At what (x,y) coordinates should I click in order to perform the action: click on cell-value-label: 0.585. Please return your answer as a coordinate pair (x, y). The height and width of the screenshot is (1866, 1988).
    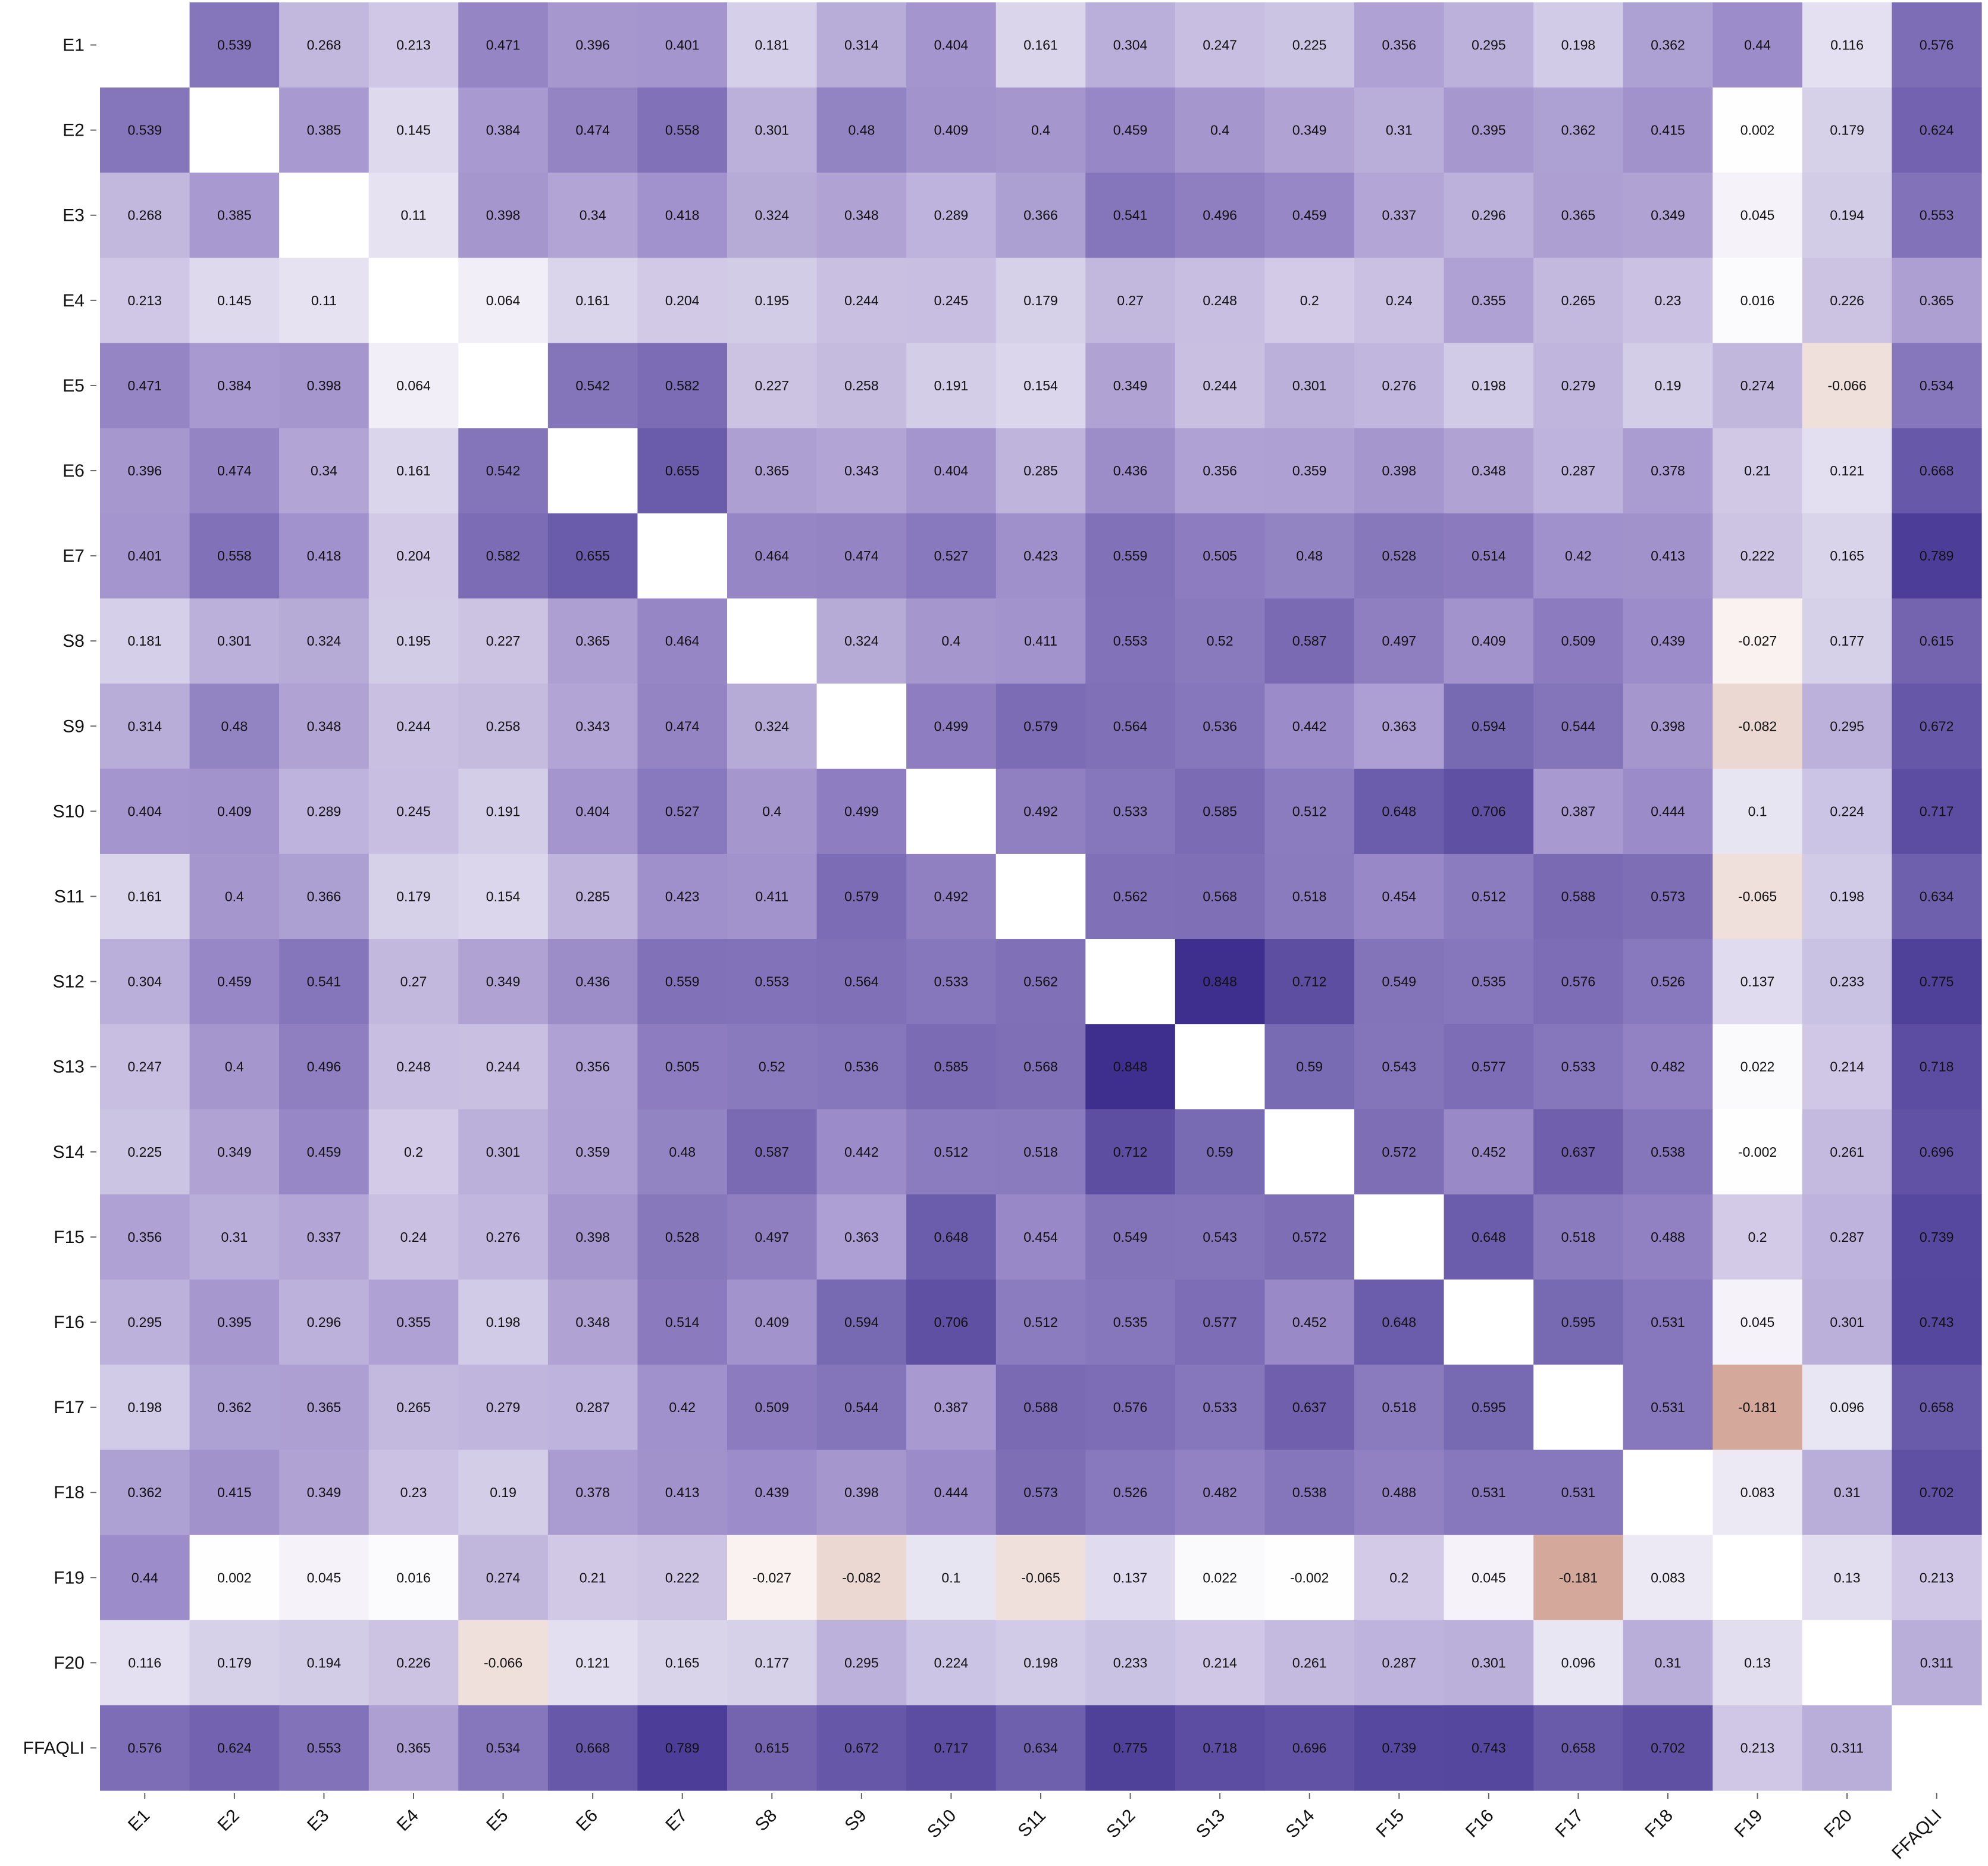
    Looking at the image, I should click on (1220, 811).